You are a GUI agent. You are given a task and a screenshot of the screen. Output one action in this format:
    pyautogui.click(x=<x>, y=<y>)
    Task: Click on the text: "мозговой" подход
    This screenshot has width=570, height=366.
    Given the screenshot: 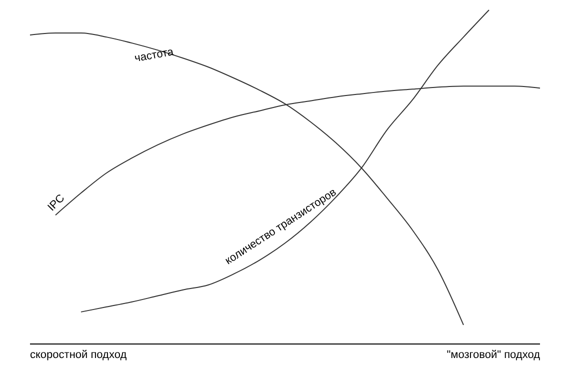 What is the action you would take?
    pyautogui.click(x=493, y=355)
    